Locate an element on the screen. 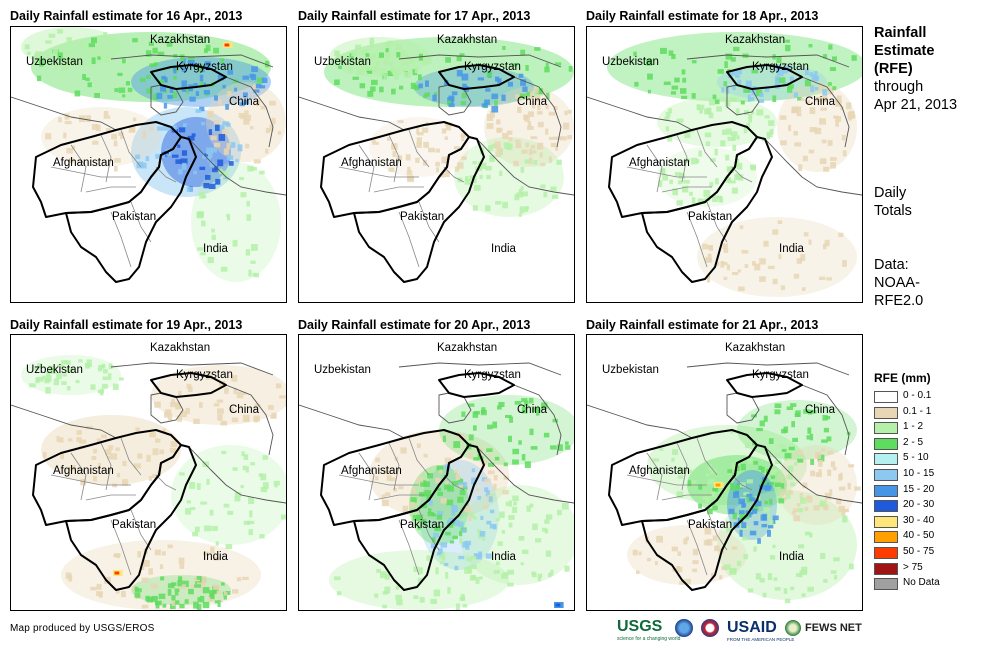 This screenshot has width=983, height=649. label-pakistan: Pakistan is located at coordinates (710, 525).